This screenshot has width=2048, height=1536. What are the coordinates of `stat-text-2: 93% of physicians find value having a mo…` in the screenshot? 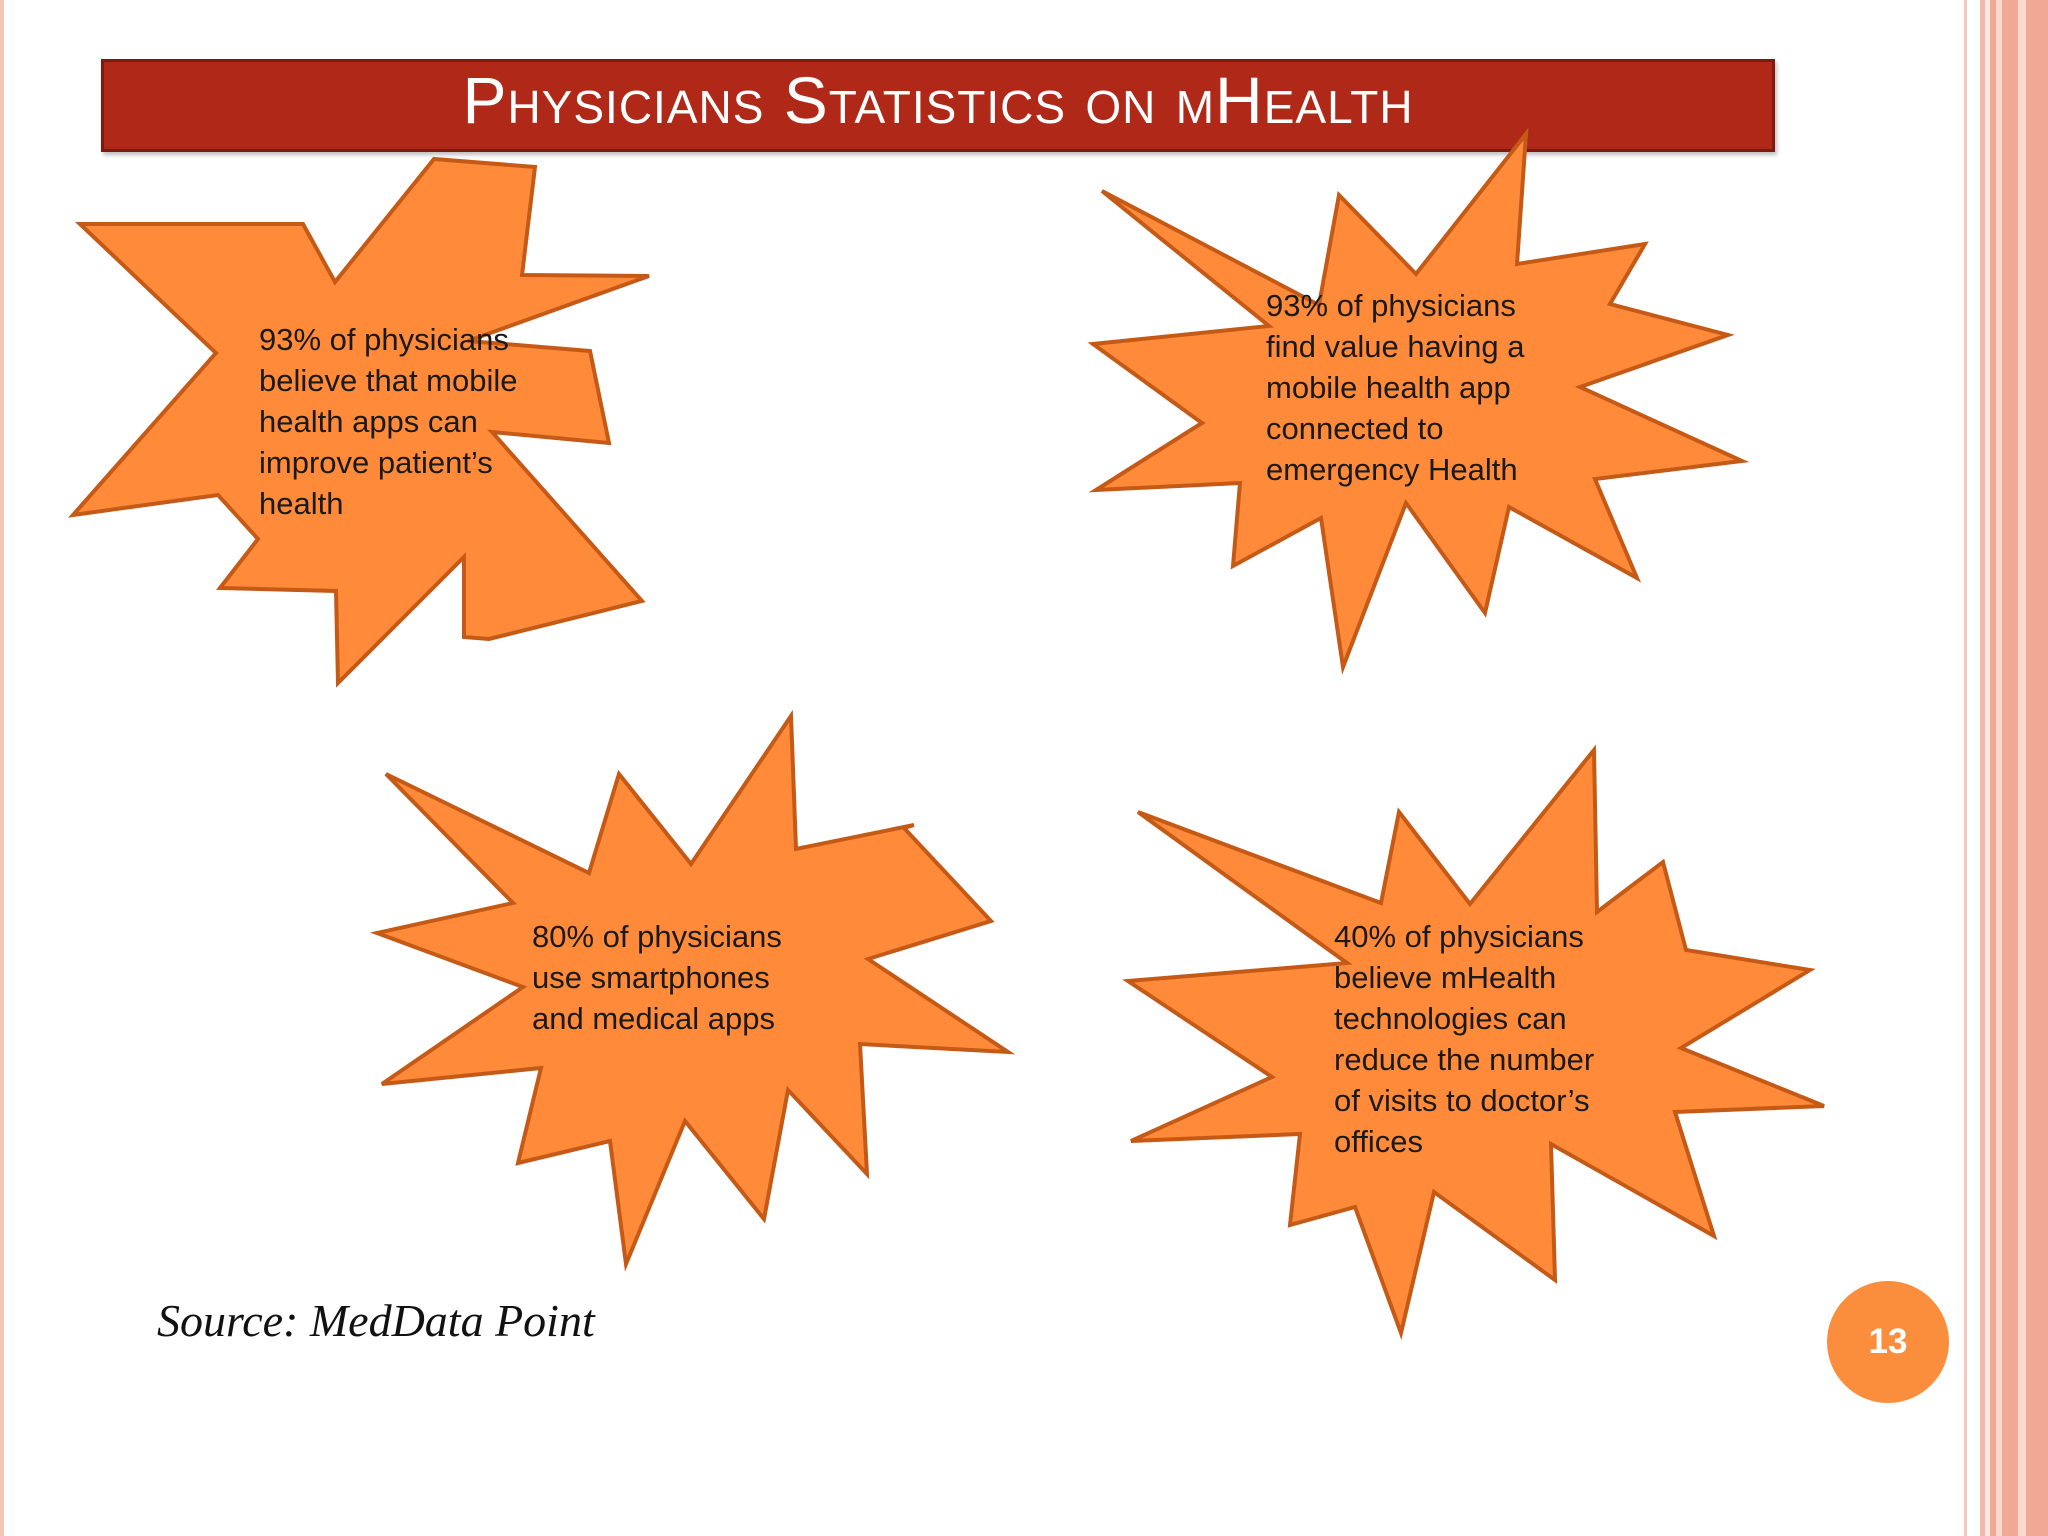 It's located at (1395, 387).